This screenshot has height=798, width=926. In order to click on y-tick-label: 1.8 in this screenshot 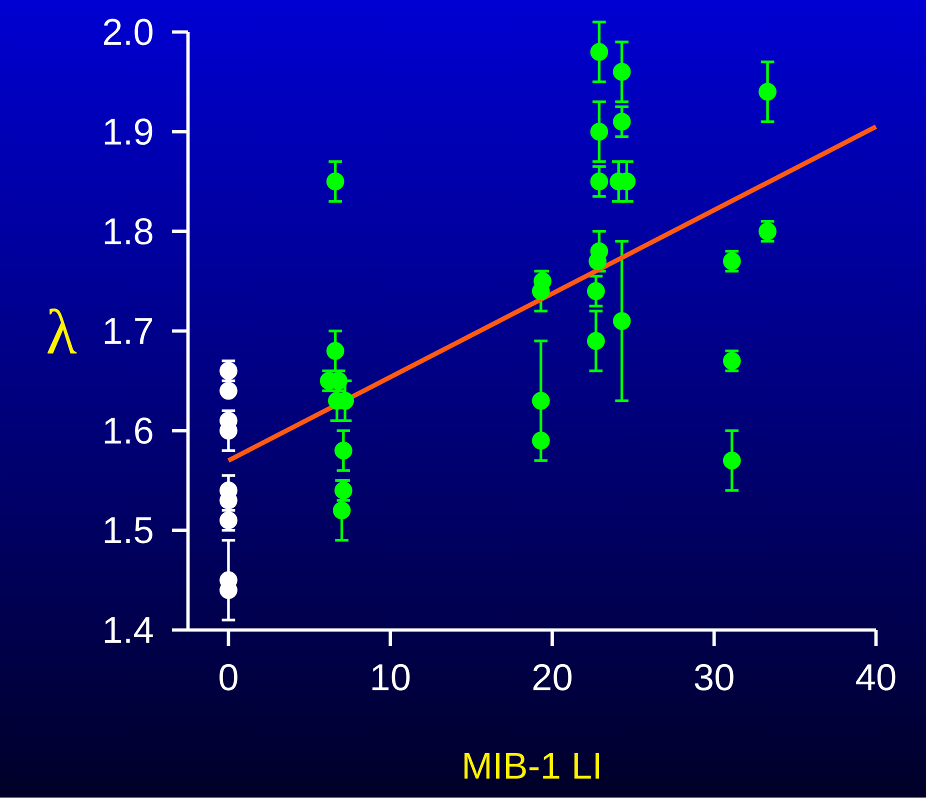, I will do `click(128, 231)`.